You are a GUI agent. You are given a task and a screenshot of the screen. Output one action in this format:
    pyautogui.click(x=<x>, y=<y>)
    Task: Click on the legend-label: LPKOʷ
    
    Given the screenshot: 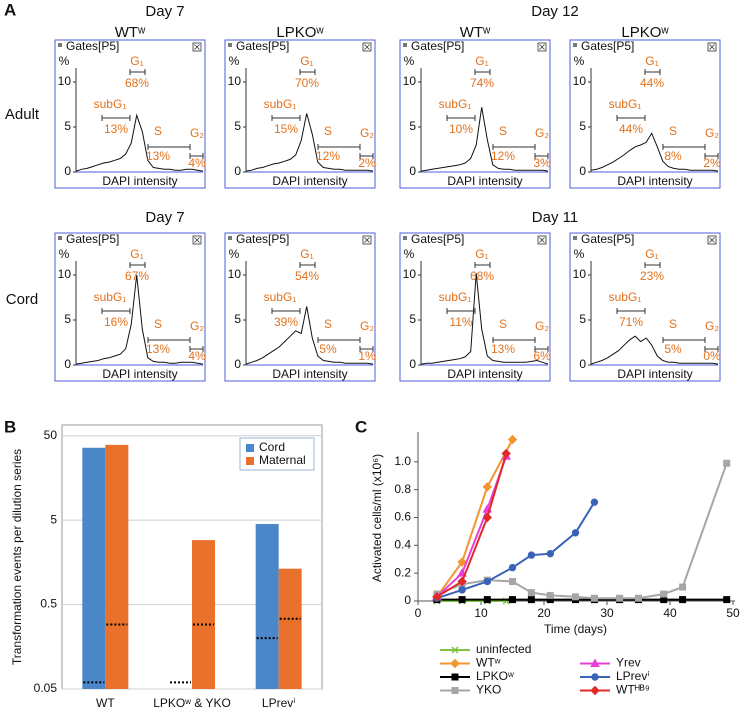 What is the action you would take?
    pyautogui.click(x=495, y=676)
    